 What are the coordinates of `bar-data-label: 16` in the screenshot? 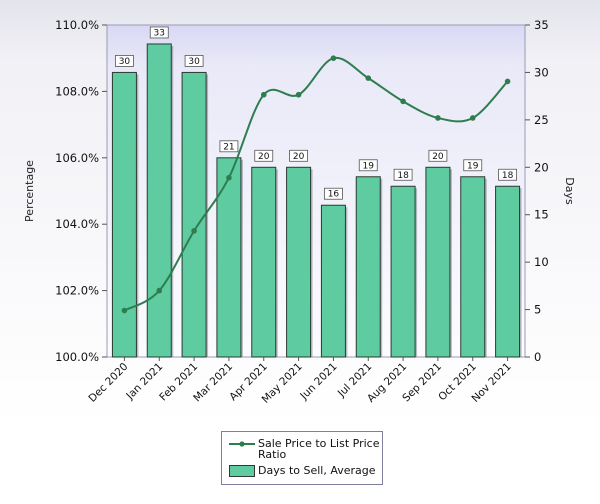 It's located at (334, 195).